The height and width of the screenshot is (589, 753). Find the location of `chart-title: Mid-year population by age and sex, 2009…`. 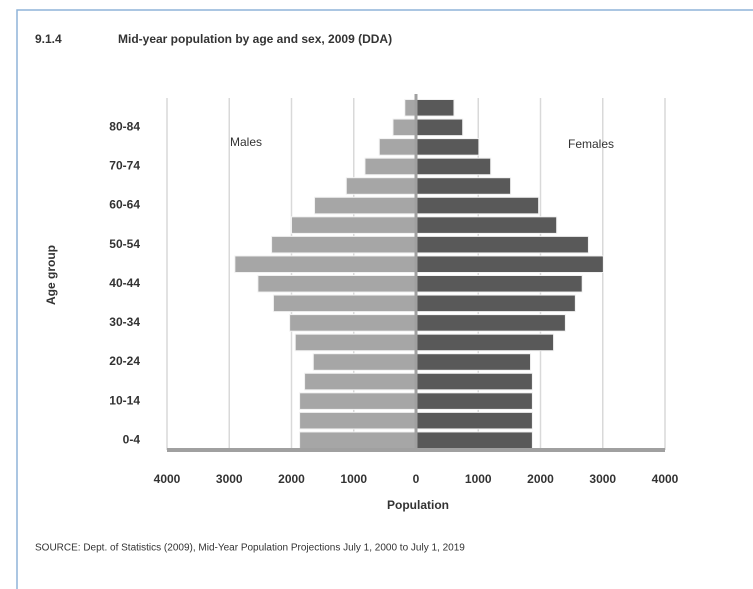

chart-title: Mid-year population by age and sex, 2009… is located at coordinates (255, 39).